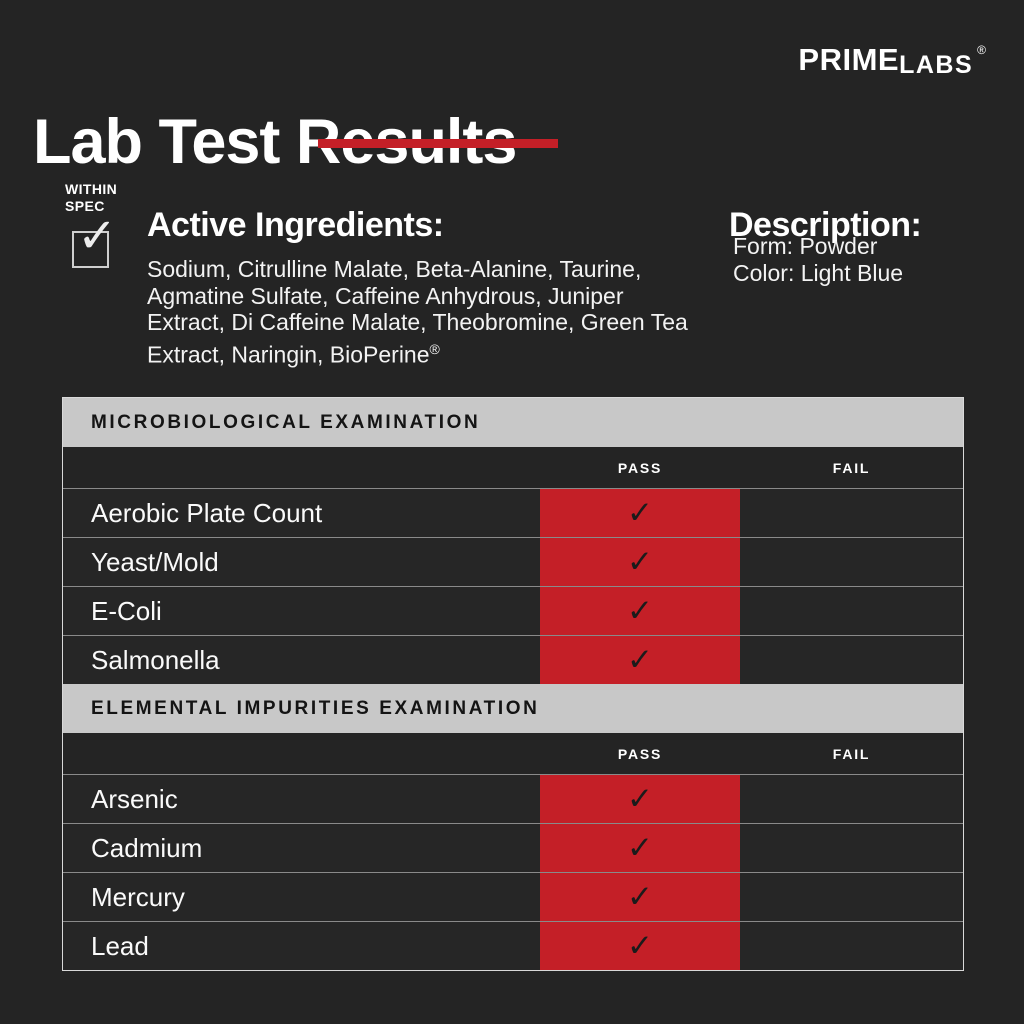 Image resolution: width=1024 pixels, height=1024 pixels. What do you see at coordinates (513, 512) in the screenshot?
I see `table-row: Aerobic Plate Count ✓` at bounding box center [513, 512].